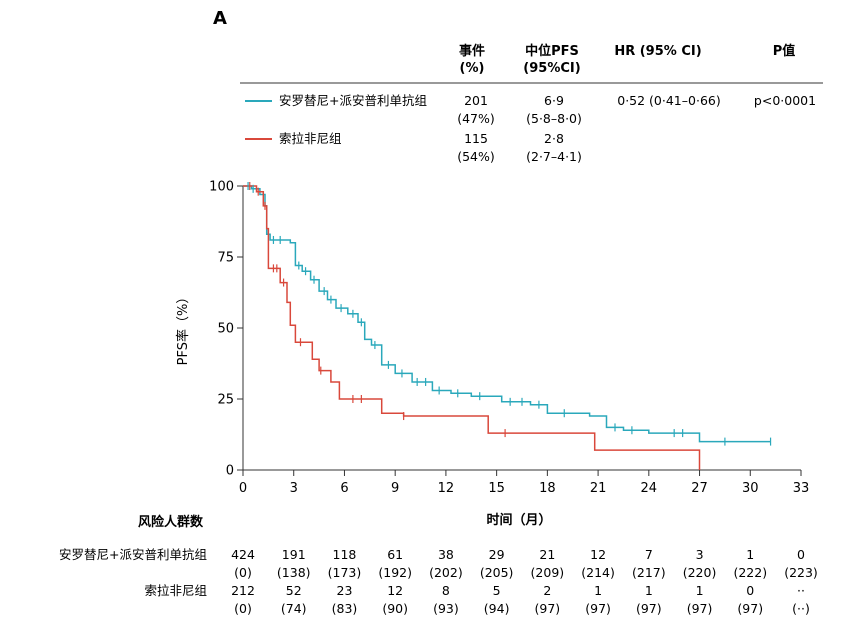 This screenshot has width=846, height=631. Describe the element at coordinates (699, 488) in the screenshot. I see `x-tick-label: 27` at that location.